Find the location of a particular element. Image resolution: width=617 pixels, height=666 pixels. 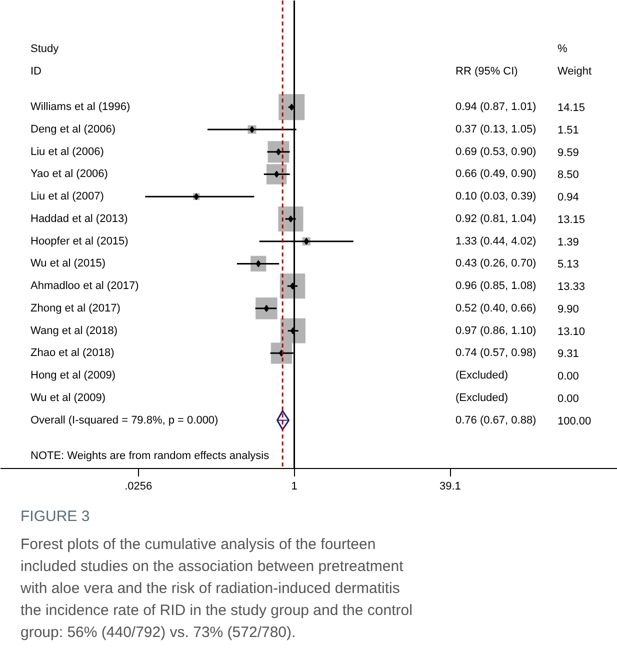

annotation: 0.97 (0.86, 1.10) is located at coordinates (496, 330).